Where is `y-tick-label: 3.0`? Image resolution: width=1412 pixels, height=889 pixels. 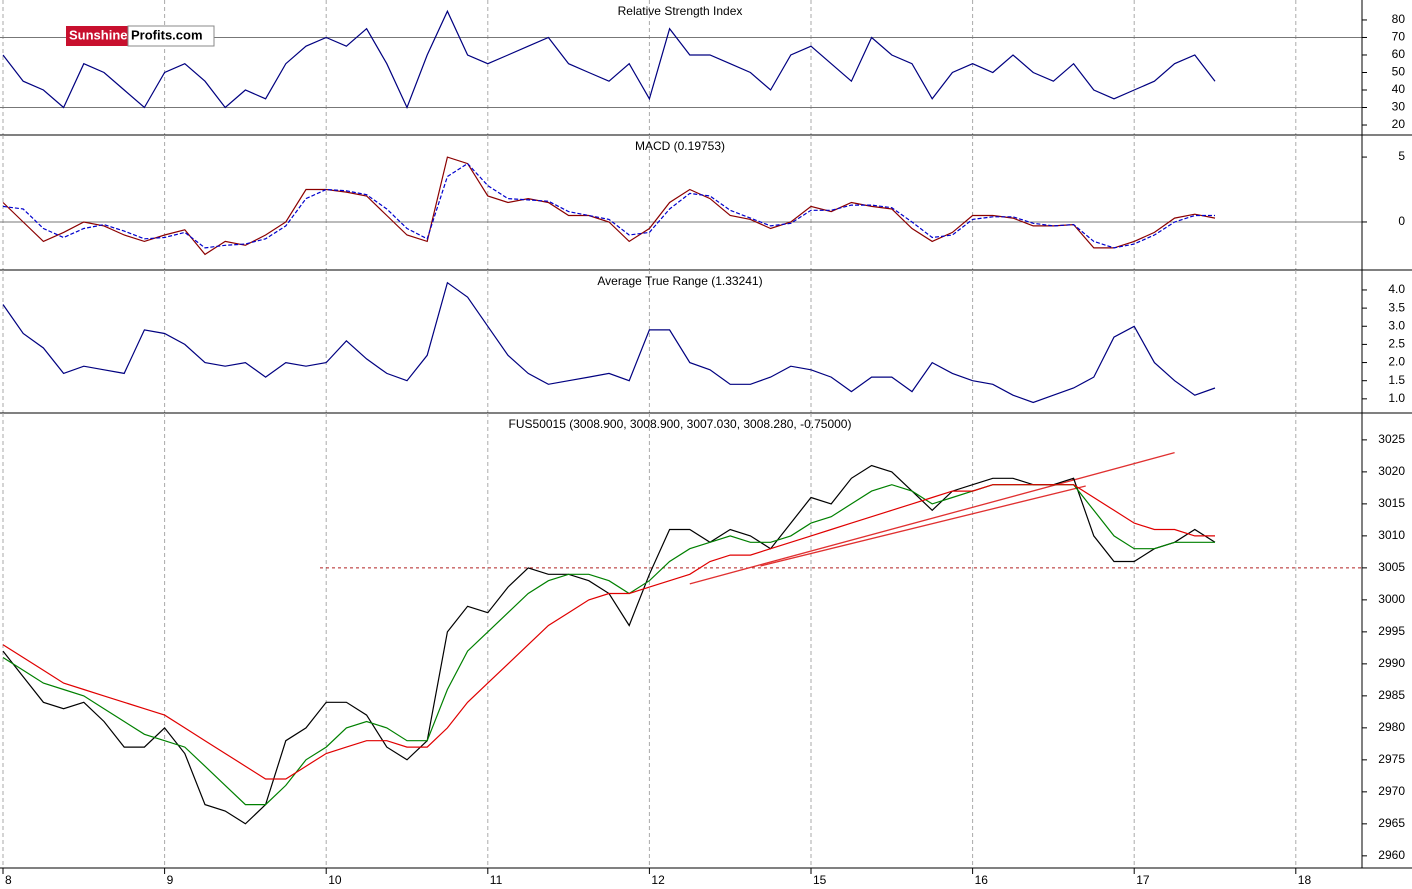
y-tick-label: 3.0 is located at coordinates (1396, 325).